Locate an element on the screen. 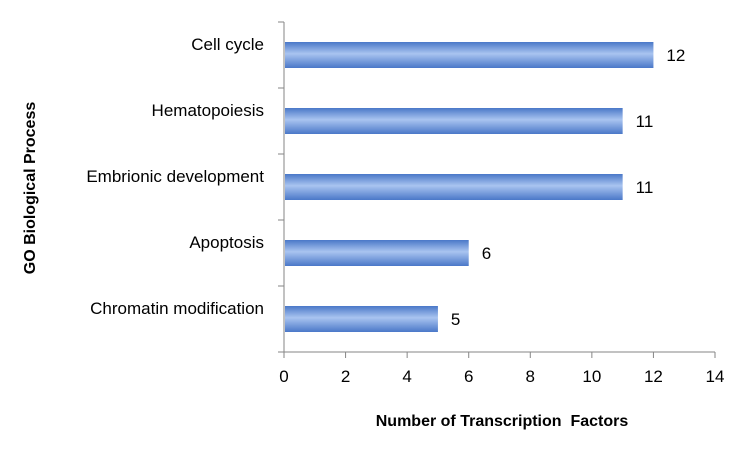 This screenshot has height=450, width=749. category-label: Apoptosis is located at coordinates (226, 242).